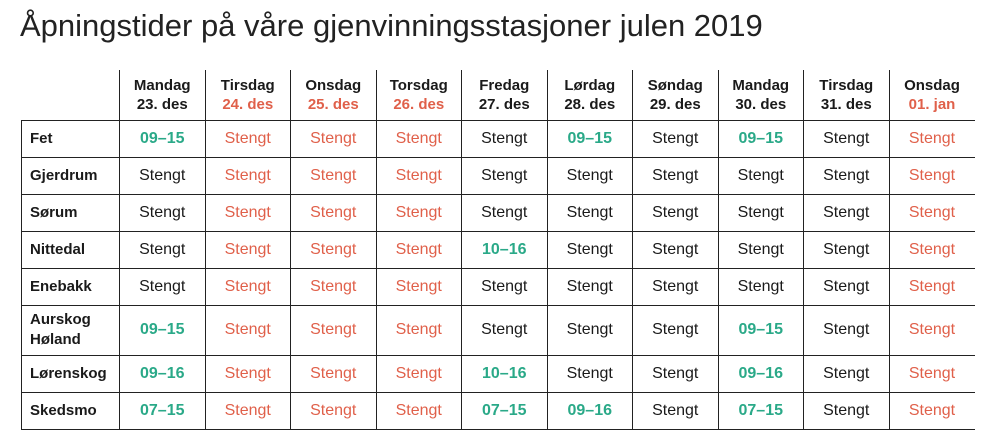 The image size is (996, 445). Describe the element at coordinates (70, 411) in the screenshot. I see `station-name: Skedsmo` at that location.